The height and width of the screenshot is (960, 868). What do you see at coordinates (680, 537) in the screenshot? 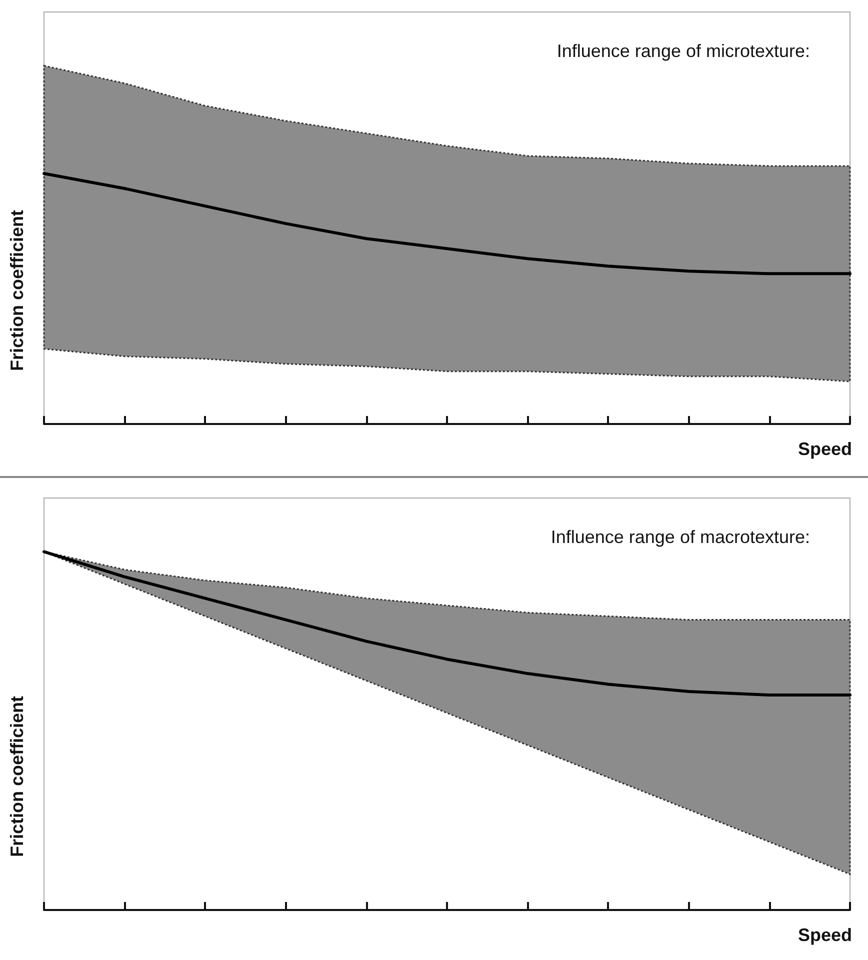
I see `text: Influence range of macrotexture:` at bounding box center [680, 537].